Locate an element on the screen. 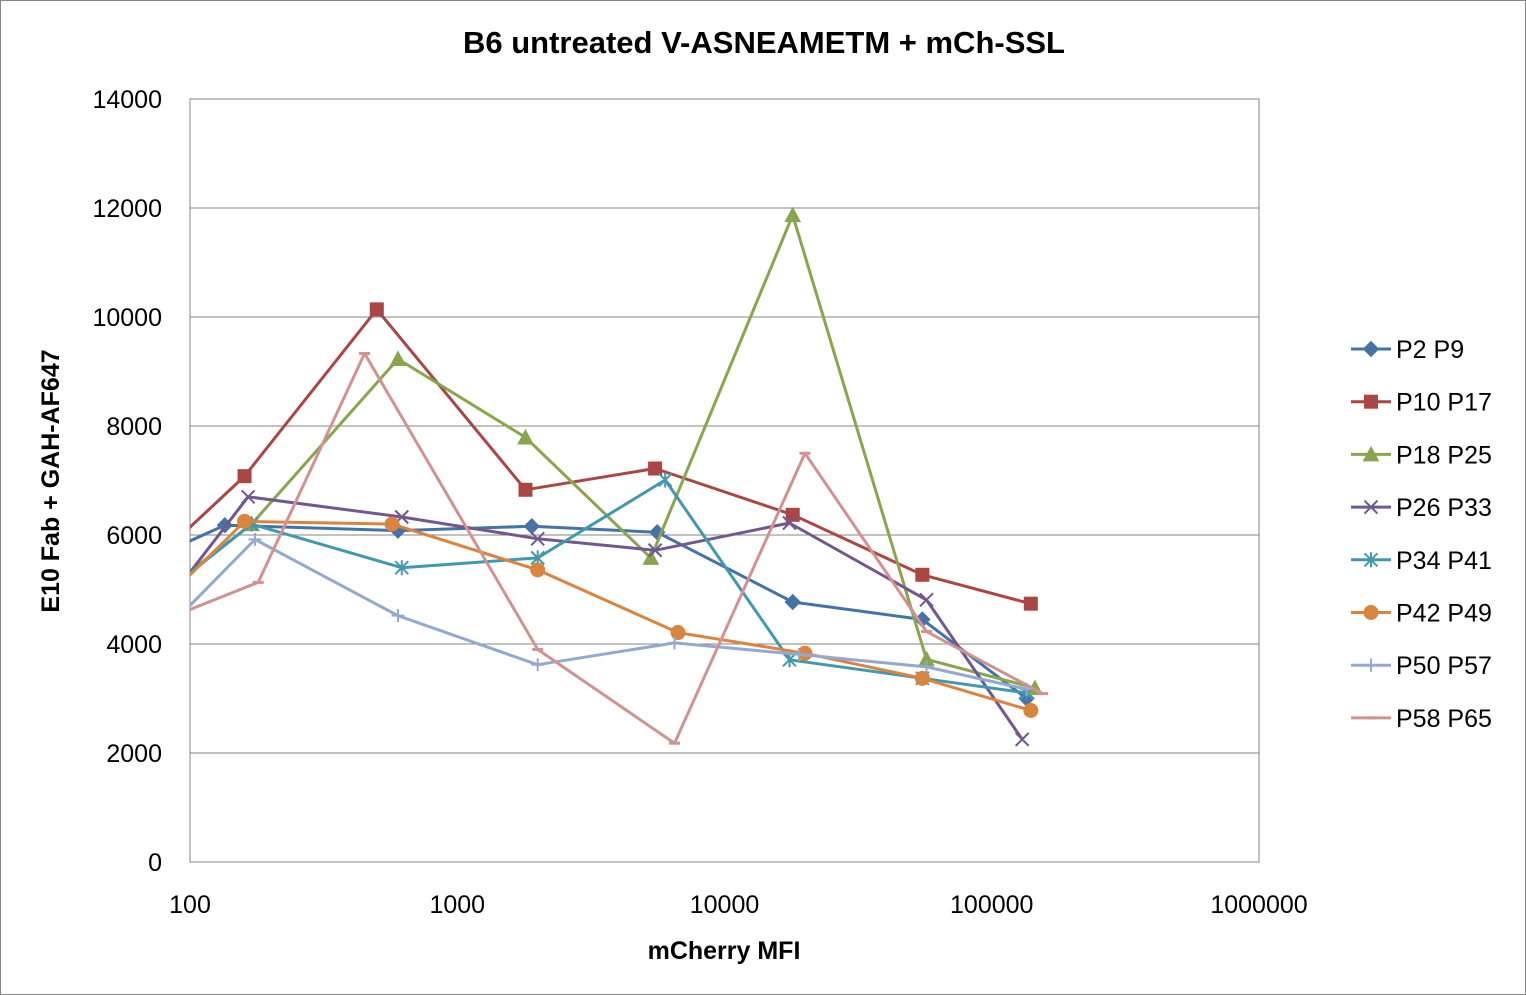  y-tick-labels: 0 2000 4000 6000 8000 10000 12000 14000 is located at coordinates (127, 481).